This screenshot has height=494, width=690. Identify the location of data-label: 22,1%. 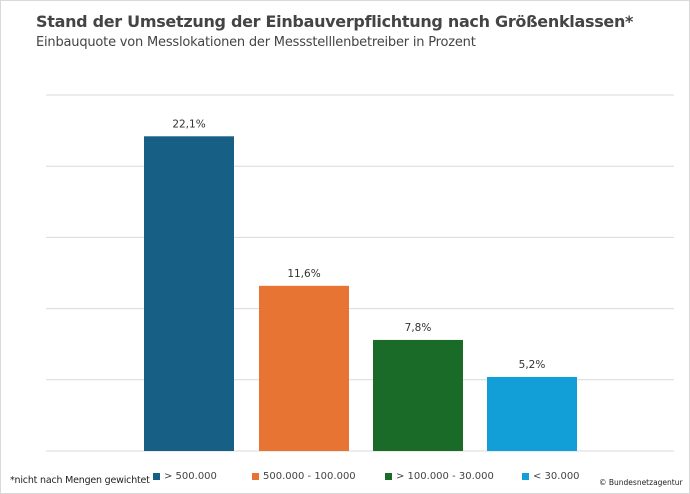
(188, 124).